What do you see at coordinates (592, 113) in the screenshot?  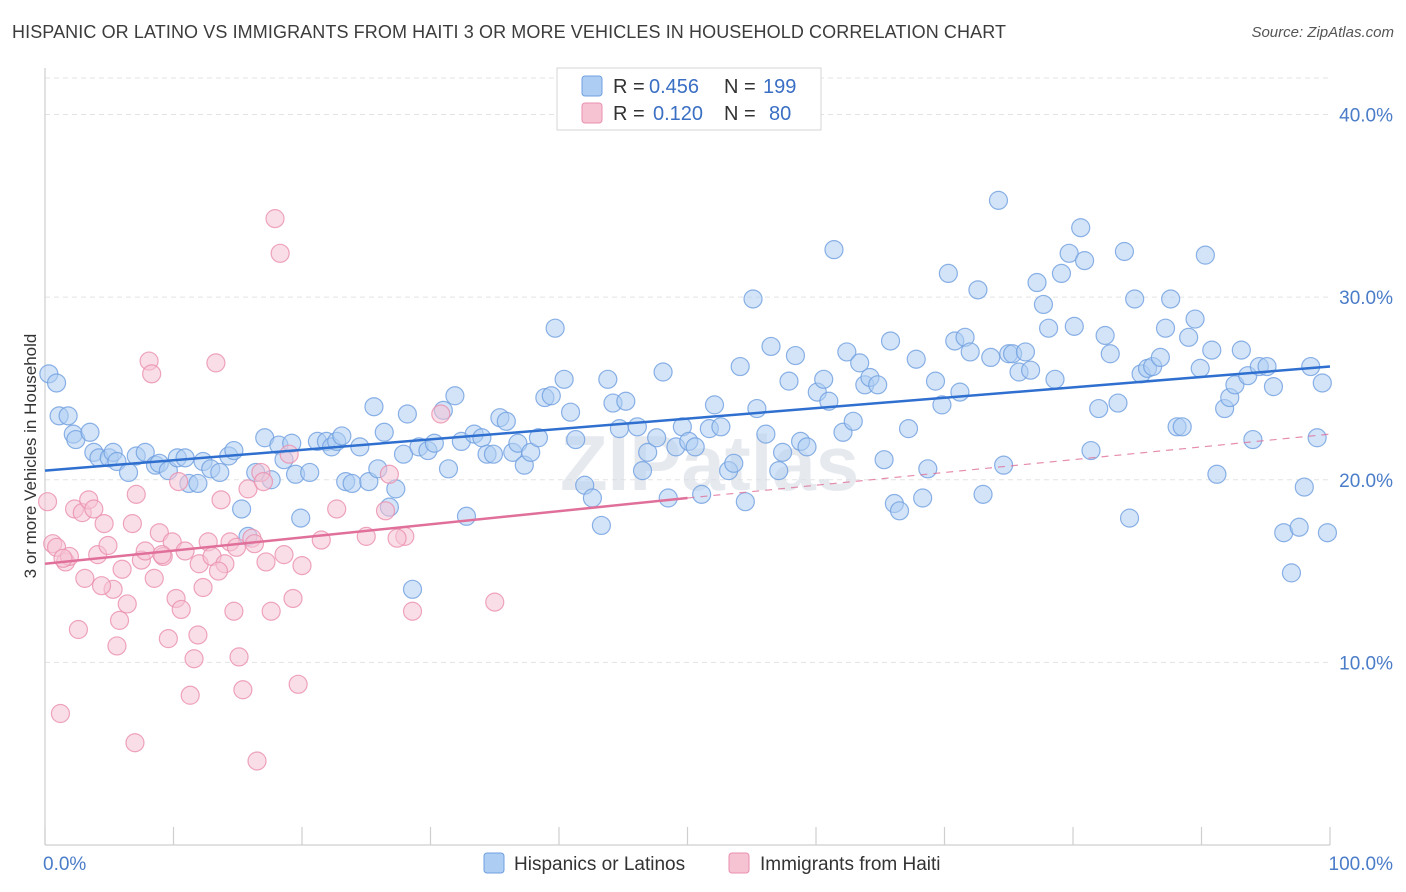 I see `legend-swatch-pink` at bounding box center [592, 113].